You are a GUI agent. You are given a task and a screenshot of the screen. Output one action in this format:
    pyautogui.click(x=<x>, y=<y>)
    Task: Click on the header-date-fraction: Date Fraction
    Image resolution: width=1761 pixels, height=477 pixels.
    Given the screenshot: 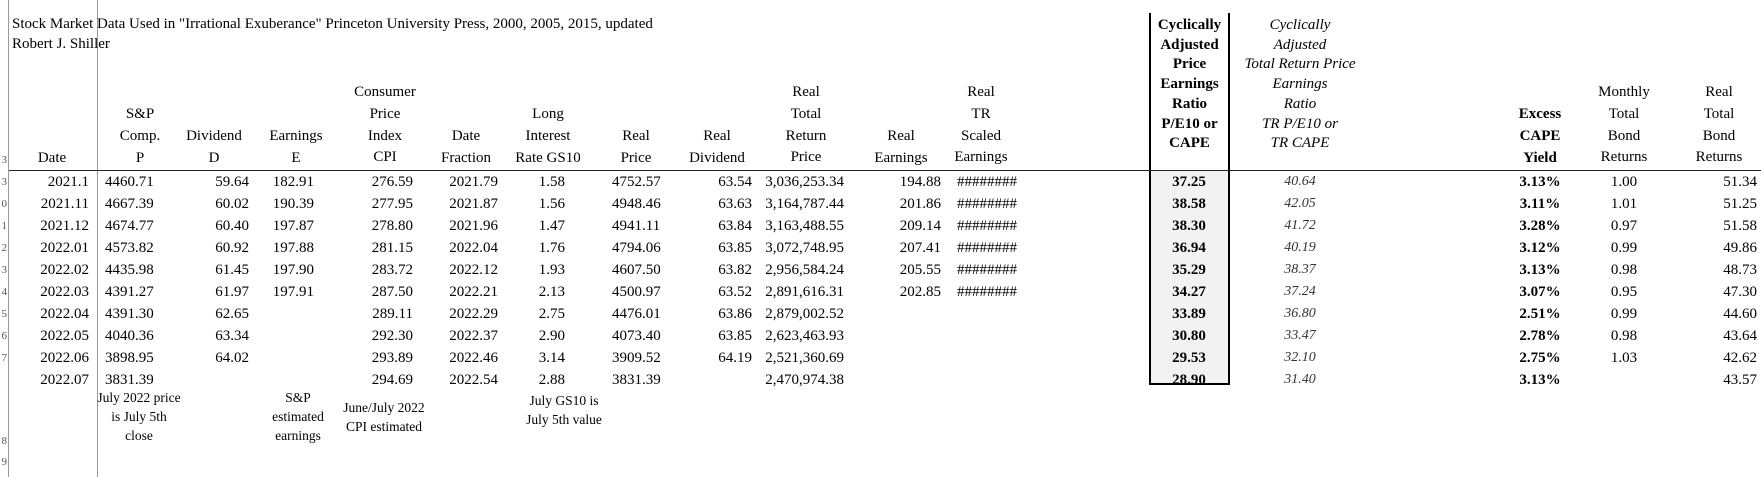 What is the action you would take?
    pyautogui.click(x=466, y=147)
    